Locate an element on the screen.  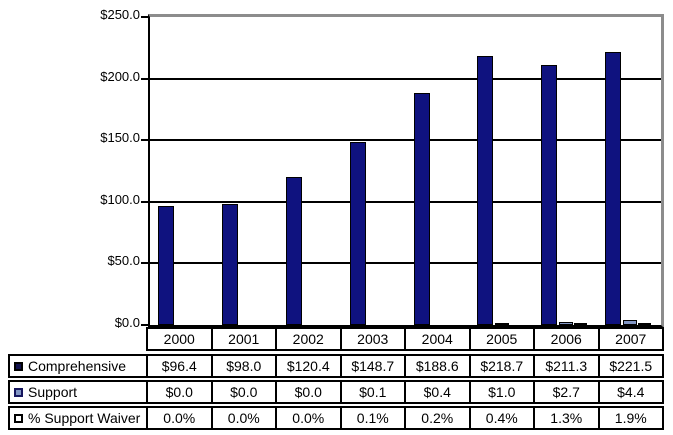
y-axis-tick-label: $250.0 is located at coordinates (120, 14).